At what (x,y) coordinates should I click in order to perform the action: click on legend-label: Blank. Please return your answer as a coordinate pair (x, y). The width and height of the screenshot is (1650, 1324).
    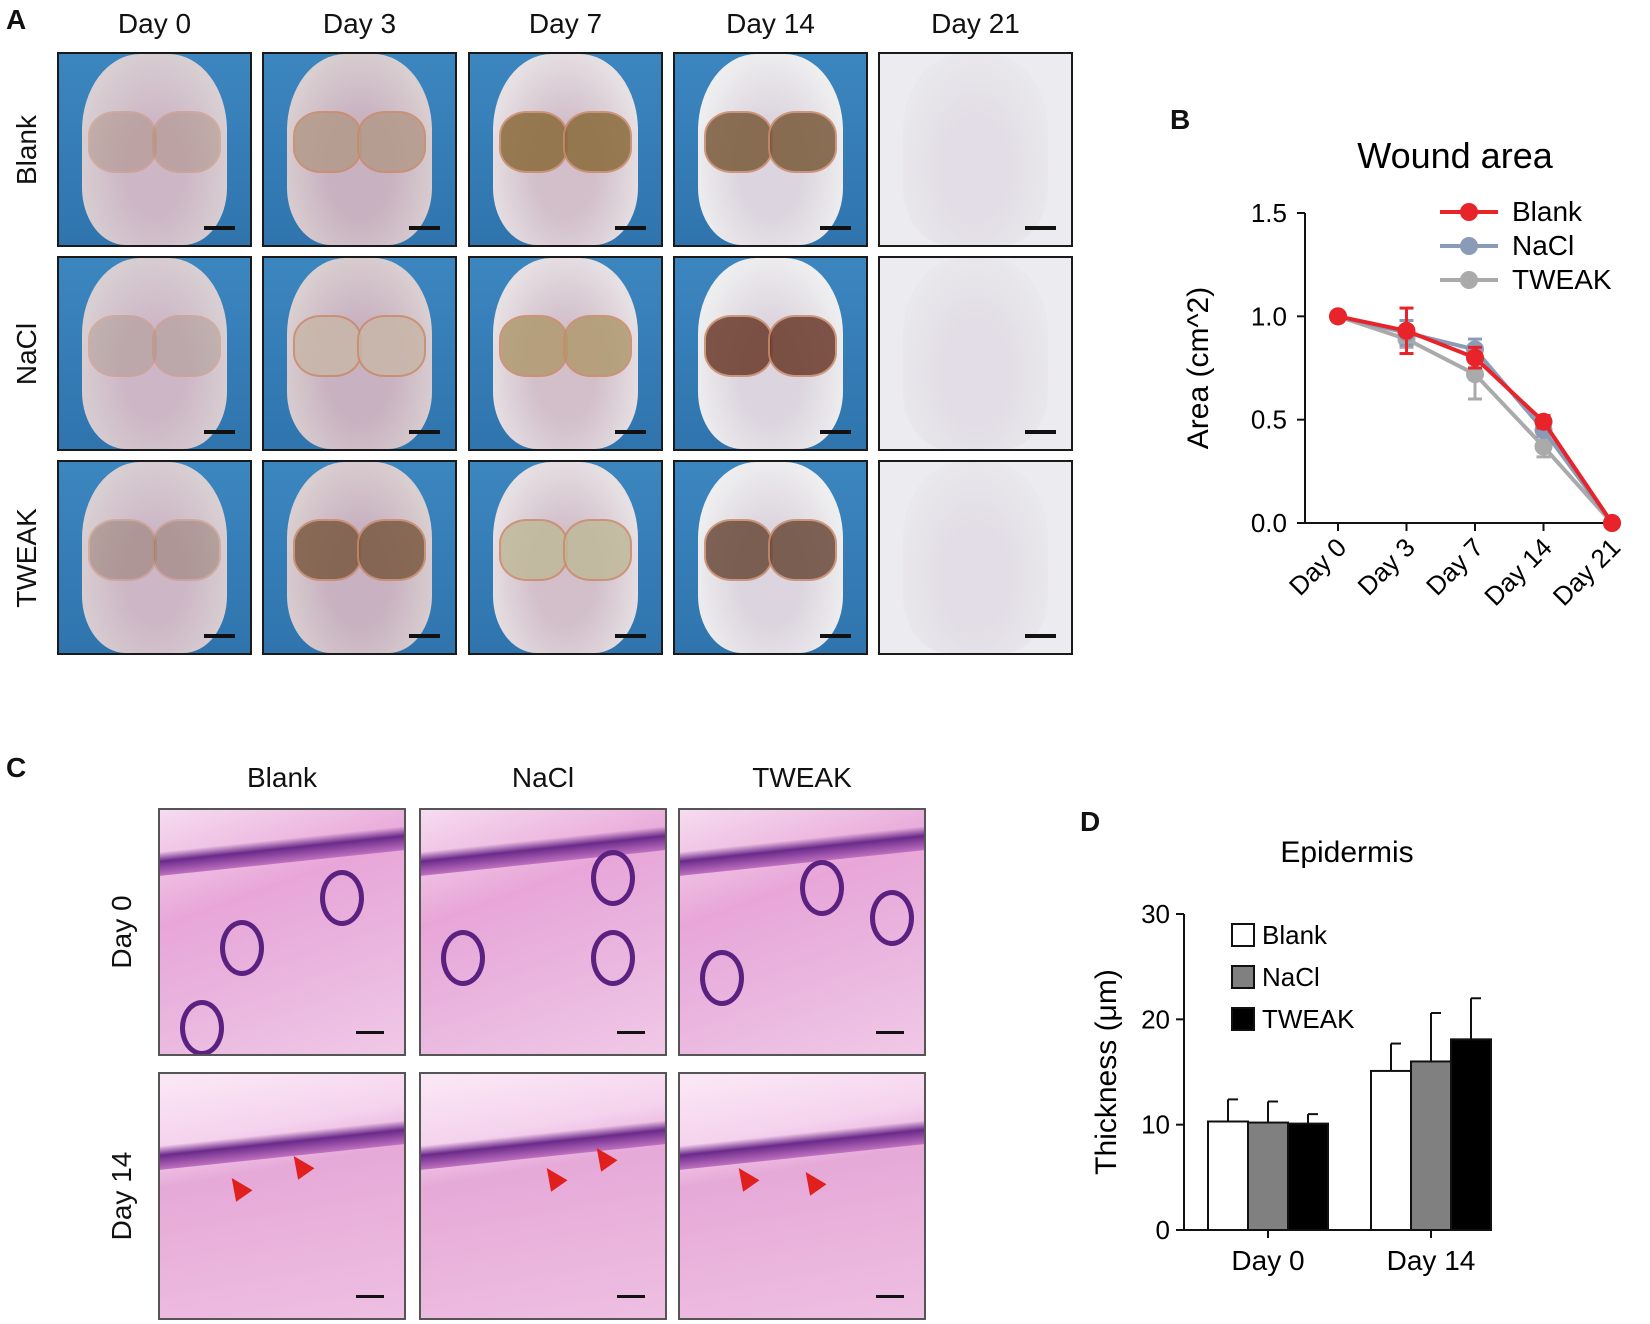
    Looking at the image, I should click on (1295, 935).